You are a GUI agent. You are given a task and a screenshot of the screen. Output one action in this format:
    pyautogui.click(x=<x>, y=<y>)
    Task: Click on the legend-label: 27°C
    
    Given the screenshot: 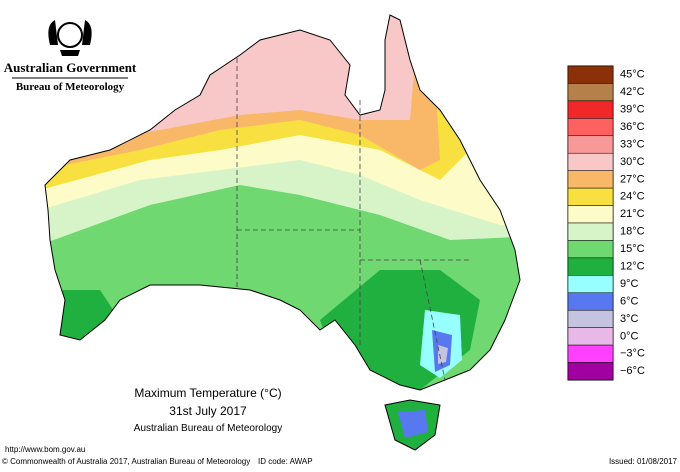 What is the action you would take?
    pyautogui.click(x=632, y=179)
    